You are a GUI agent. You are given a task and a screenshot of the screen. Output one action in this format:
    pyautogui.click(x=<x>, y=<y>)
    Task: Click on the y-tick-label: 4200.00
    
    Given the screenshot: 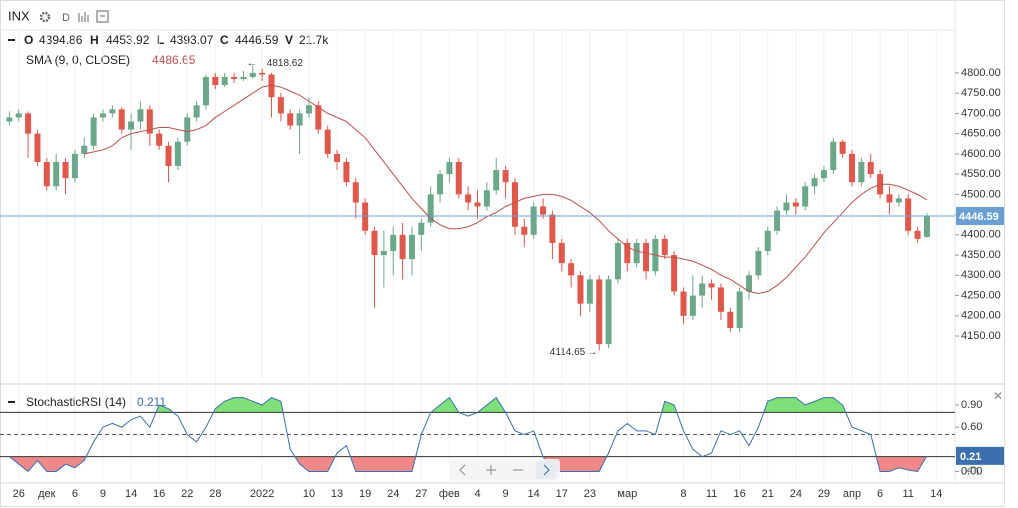 What is the action you would take?
    pyautogui.click(x=981, y=316)
    